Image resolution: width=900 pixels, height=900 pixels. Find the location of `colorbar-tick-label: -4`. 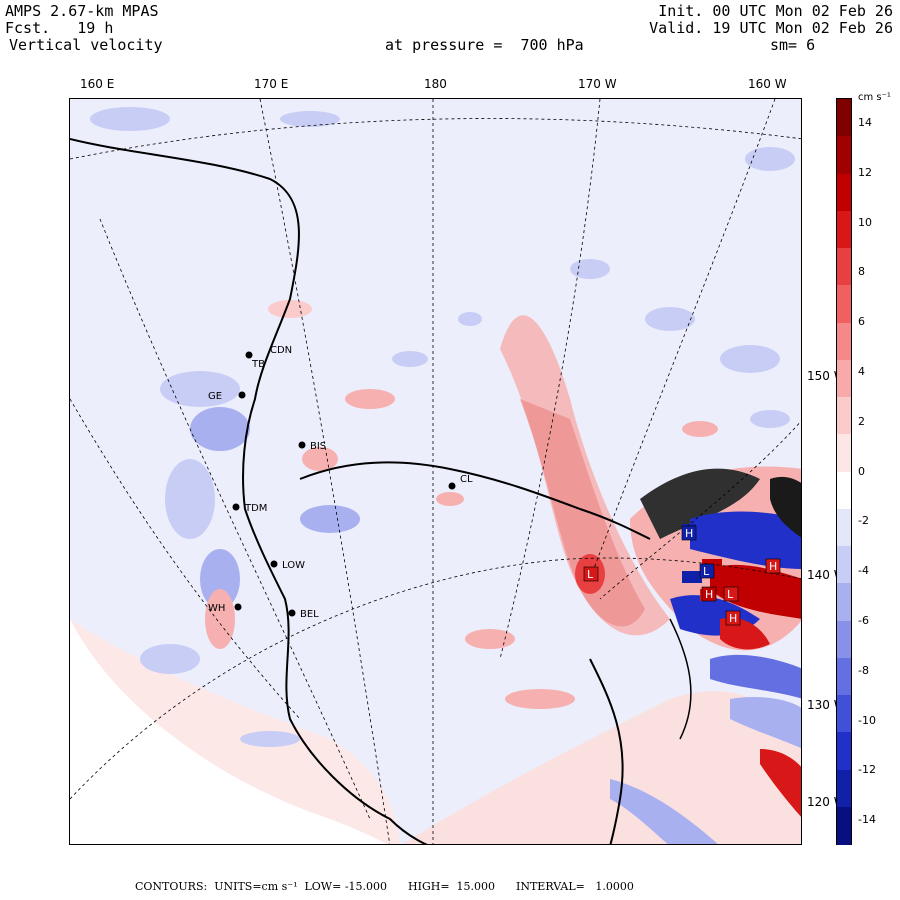

colorbar-tick-label: -4 is located at coordinates (863, 571).